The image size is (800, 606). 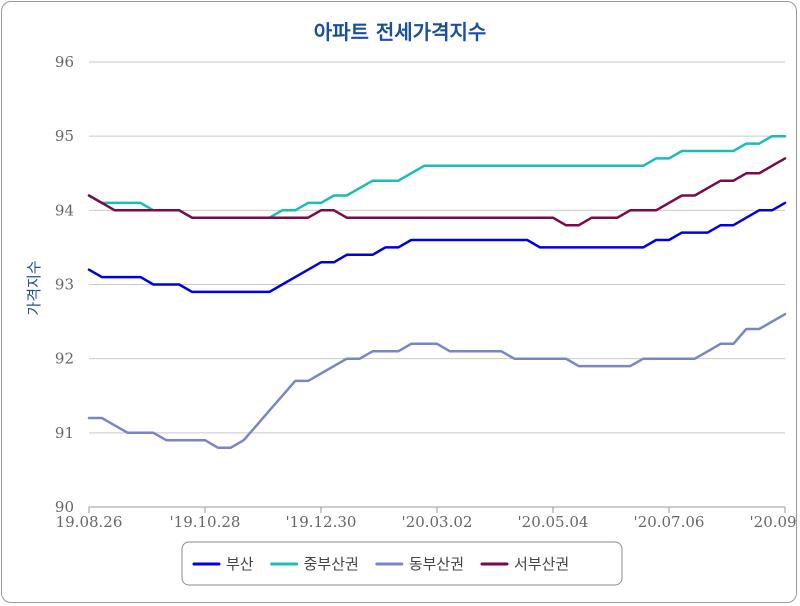 I want to click on legend-label-3: 동부산권, so click(x=436, y=564).